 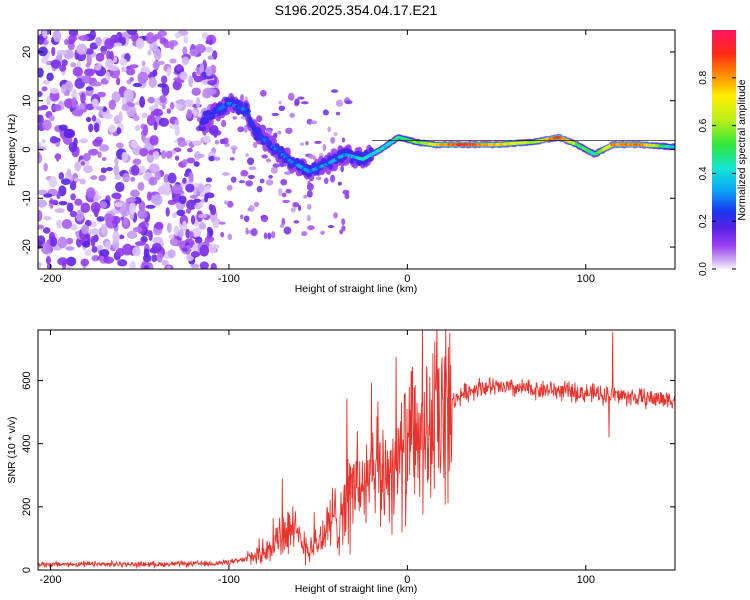 I want to click on spectrogram-ridge, so click(x=437, y=137).